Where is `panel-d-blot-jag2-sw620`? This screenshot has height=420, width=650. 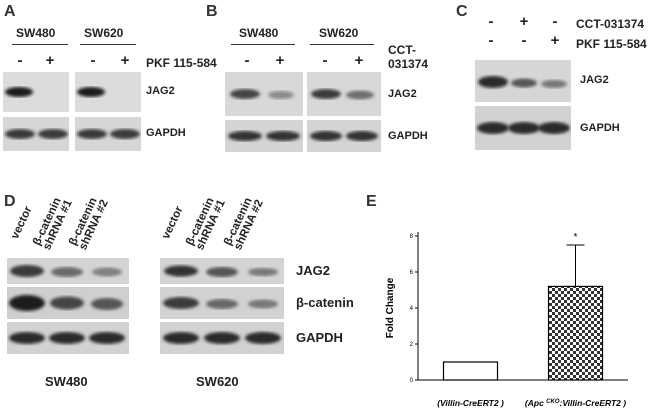 panel-d-blot-jag2-sw620 is located at coordinates (222, 271).